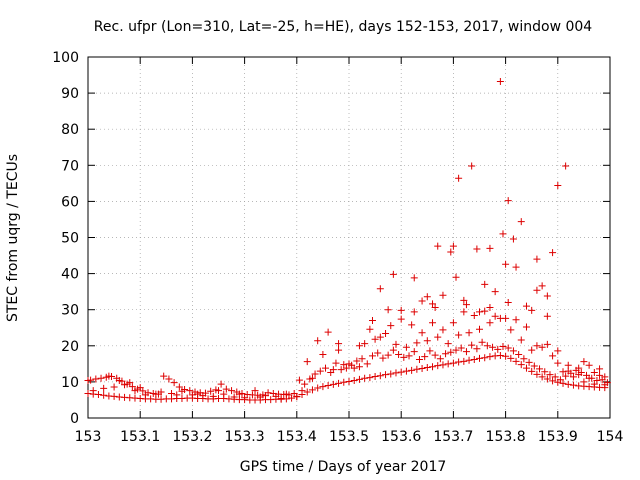  I want to click on y-tick-label: 50, so click(70, 239).